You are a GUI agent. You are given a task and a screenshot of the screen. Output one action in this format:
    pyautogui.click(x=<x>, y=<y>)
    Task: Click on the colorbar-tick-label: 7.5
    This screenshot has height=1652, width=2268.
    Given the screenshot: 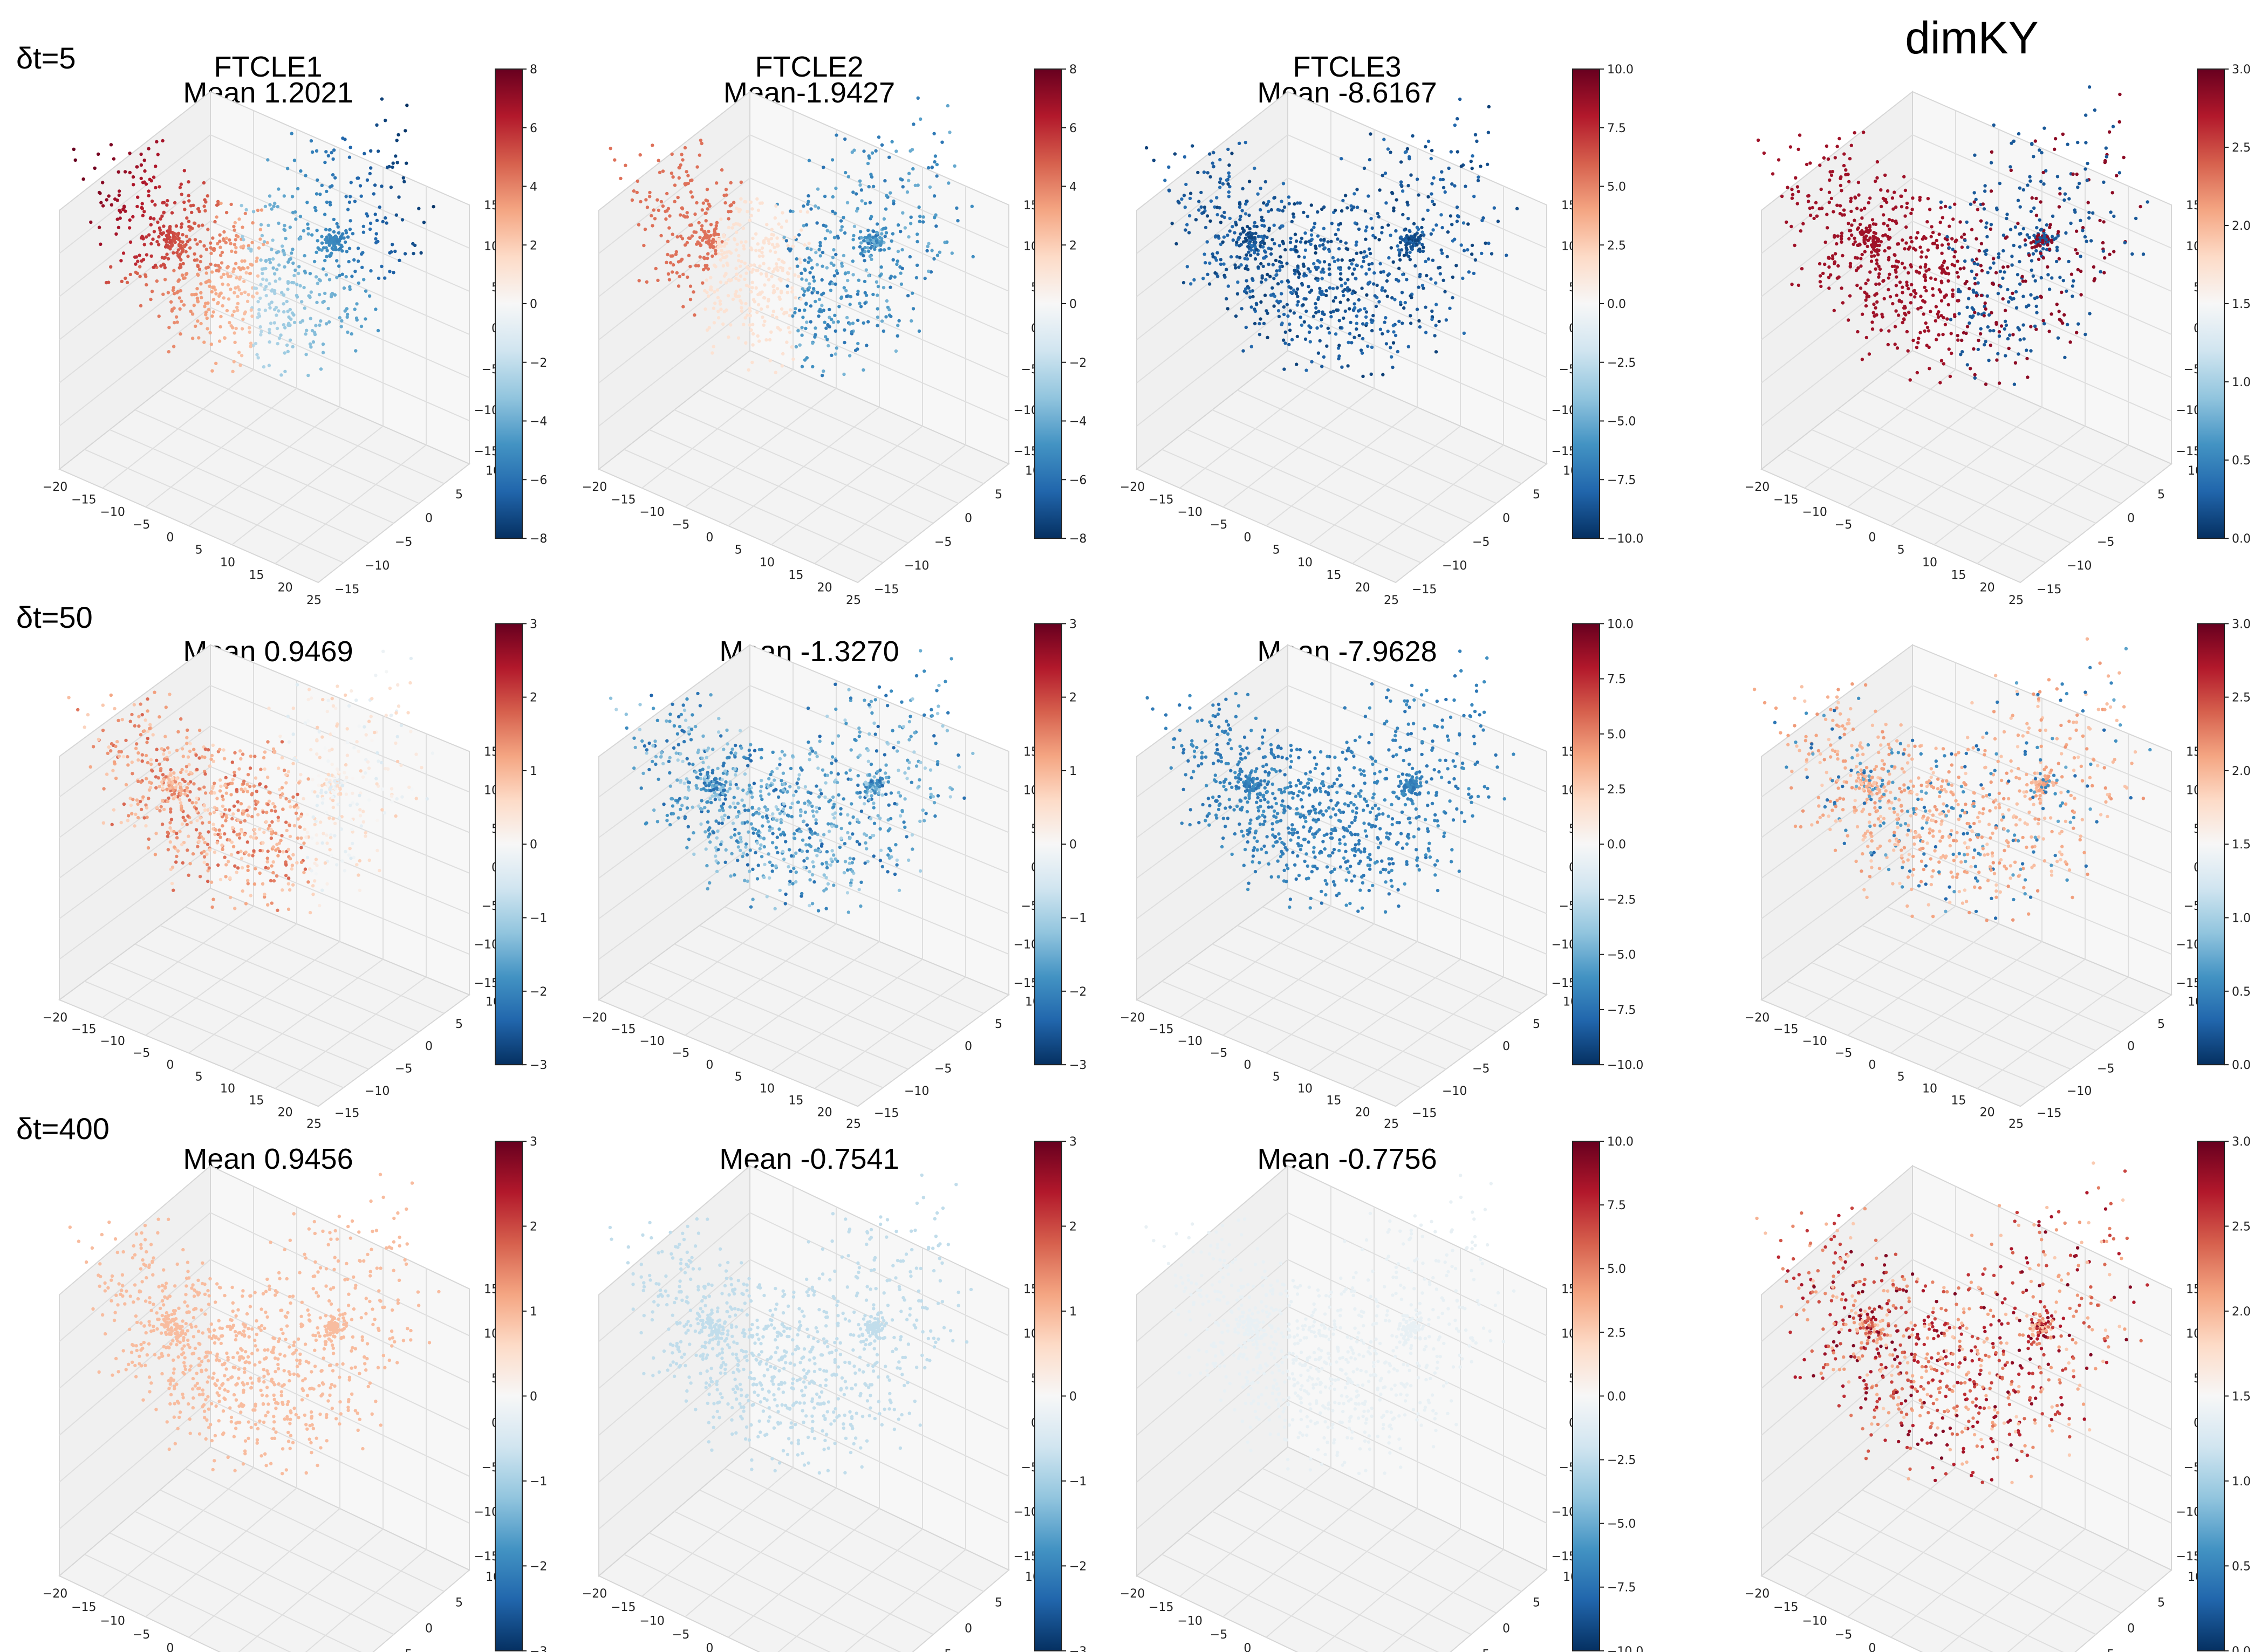 What is the action you would take?
    pyautogui.click(x=1616, y=128)
    